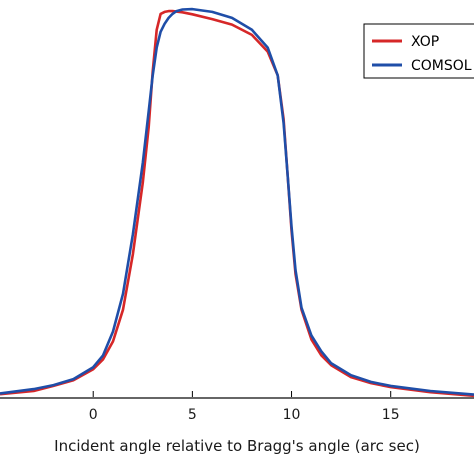  What do you see at coordinates (292, 415) in the screenshot?
I see `x-tick-label: 10` at bounding box center [292, 415].